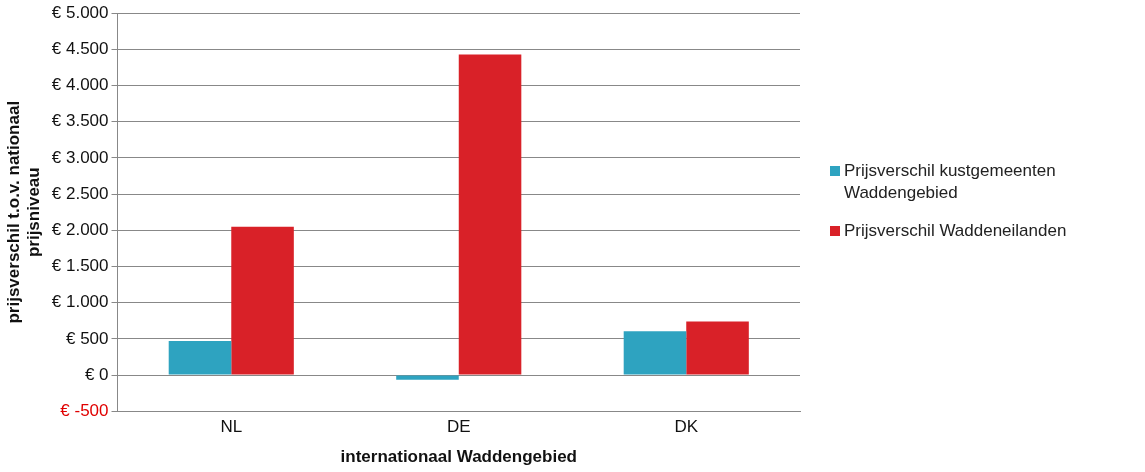 The height and width of the screenshot is (472, 1145). Describe the element at coordinates (458, 427) in the screenshot. I see `x-tick-label: DE` at that location.